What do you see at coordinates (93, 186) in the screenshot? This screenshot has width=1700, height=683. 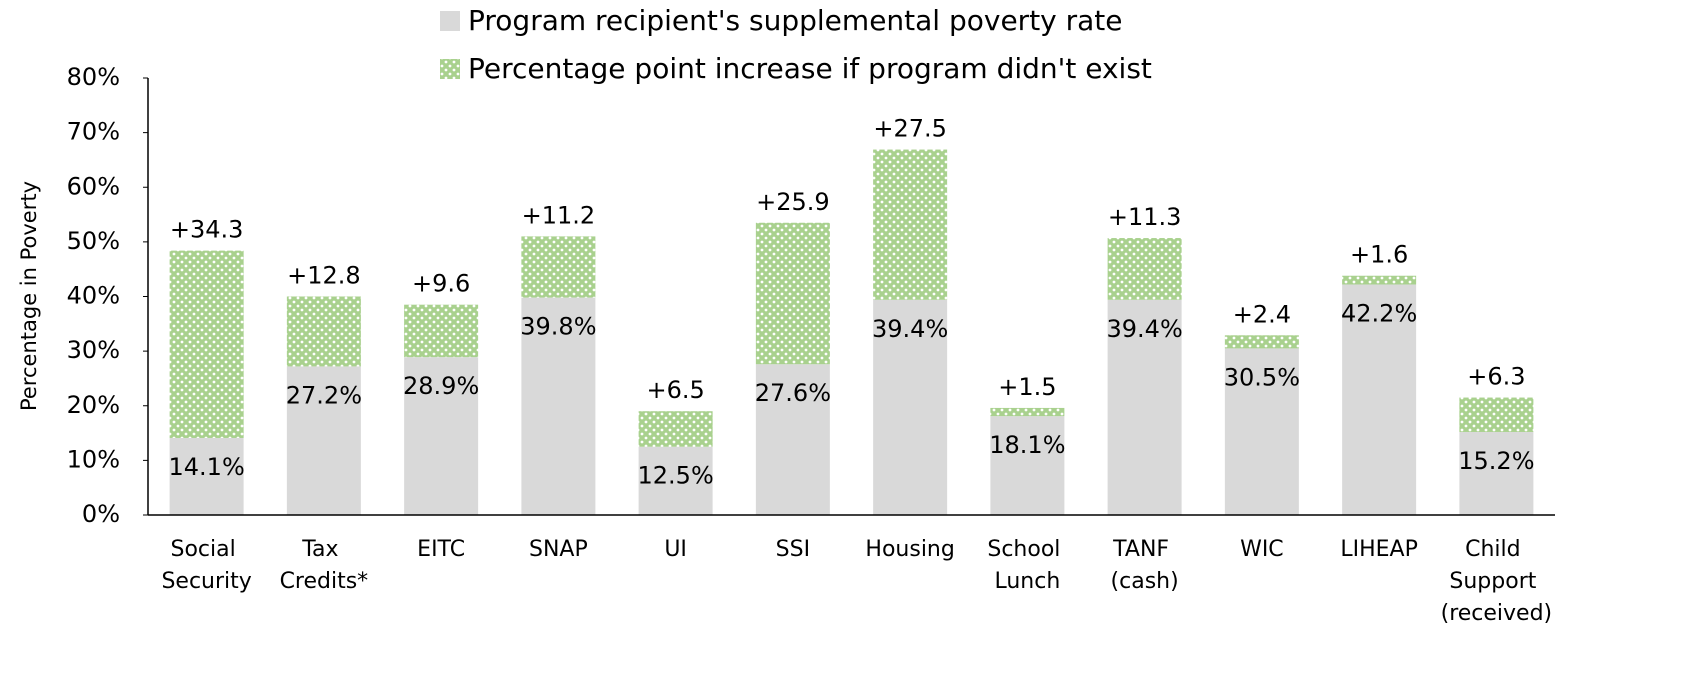 I see `y-tick-label: 60%` at bounding box center [93, 186].